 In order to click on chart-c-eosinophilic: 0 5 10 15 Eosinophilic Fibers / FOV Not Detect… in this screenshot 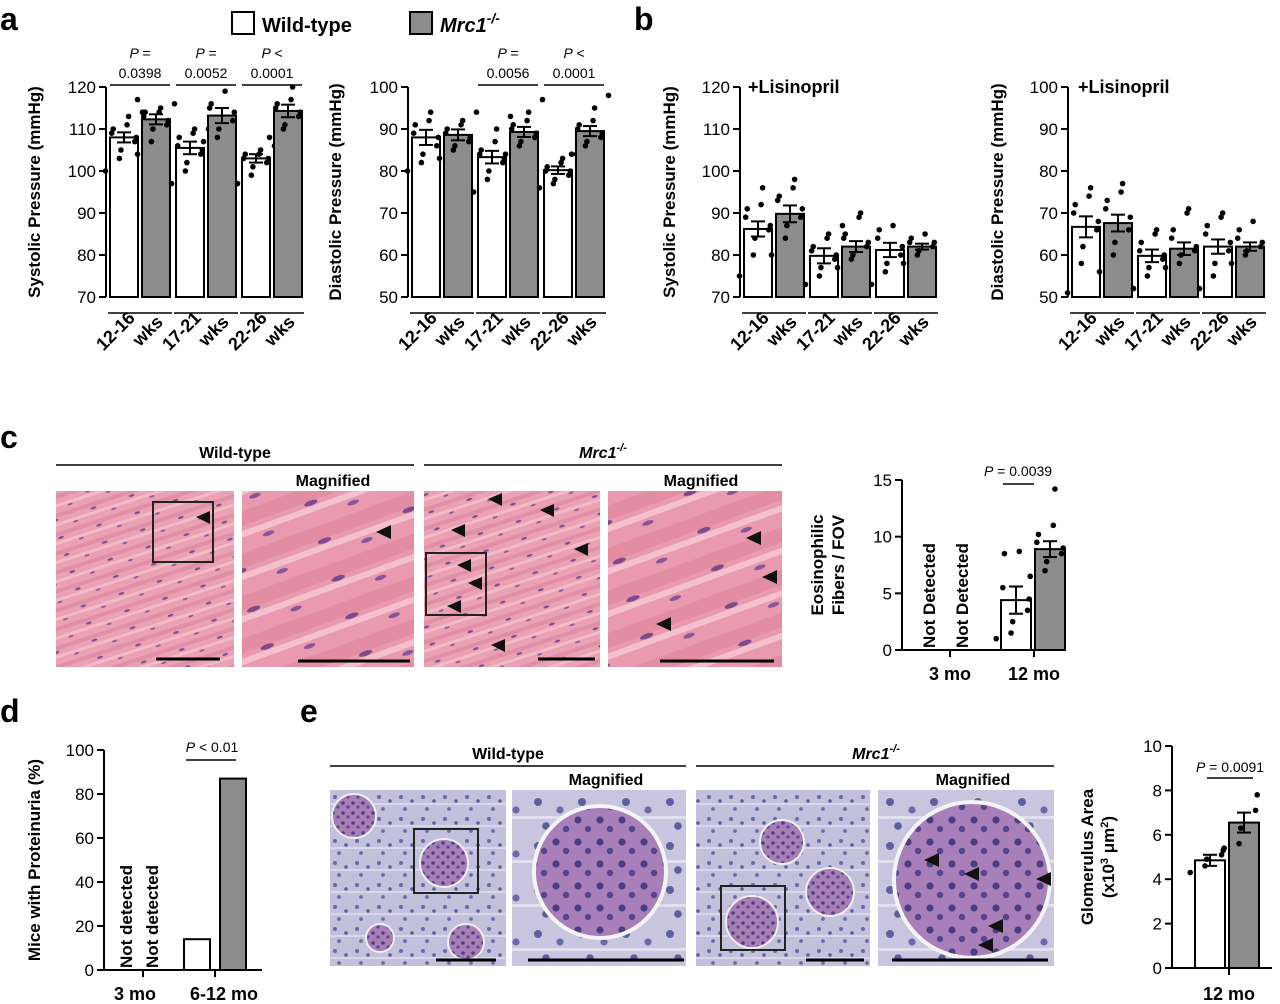, I will do `click(937, 573)`.